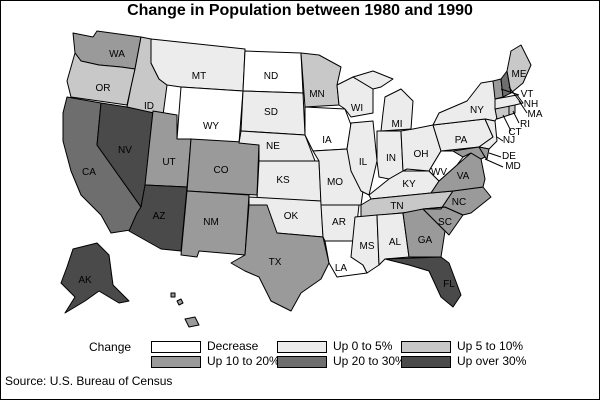  I want to click on label-NY: NY, so click(477, 110).